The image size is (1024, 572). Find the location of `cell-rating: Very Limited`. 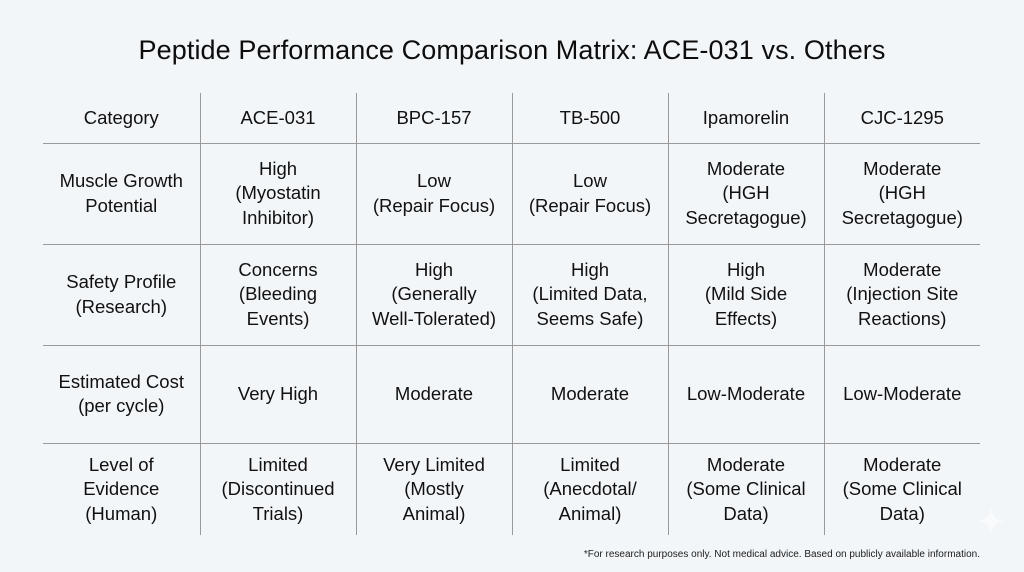

cell-rating: Very Limited is located at coordinates (434, 464).